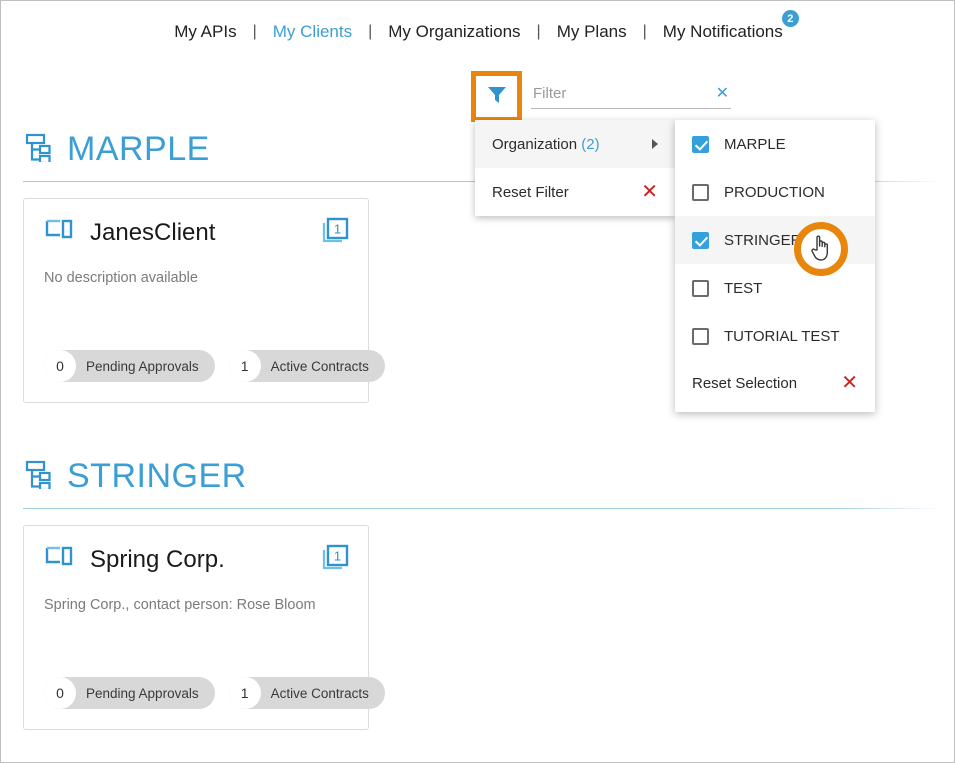  I want to click on menu-item-label-group: Organization (2), so click(546, 144).